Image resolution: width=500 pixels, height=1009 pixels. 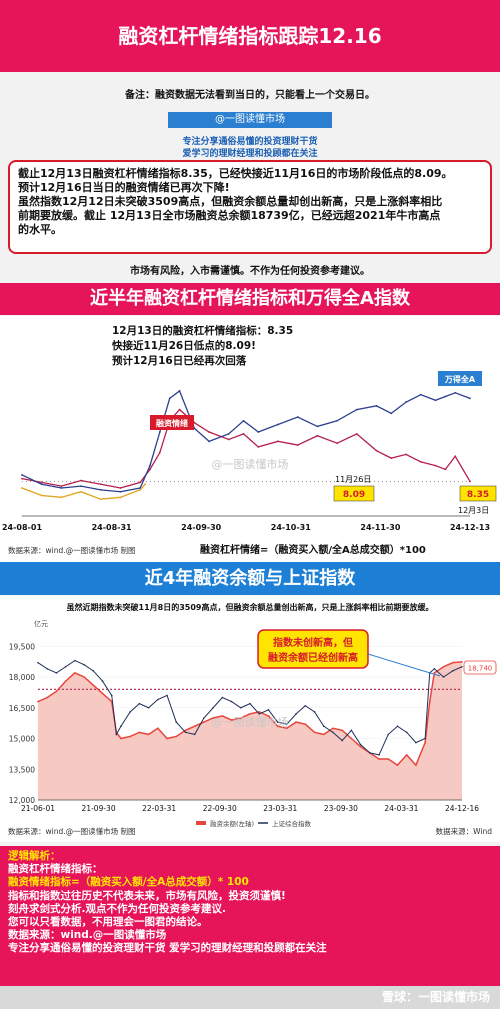 What do you see at coordinates (250, 730) in the screenshot?
I see `chart2-balance-area` at bounding box center [250, 730].